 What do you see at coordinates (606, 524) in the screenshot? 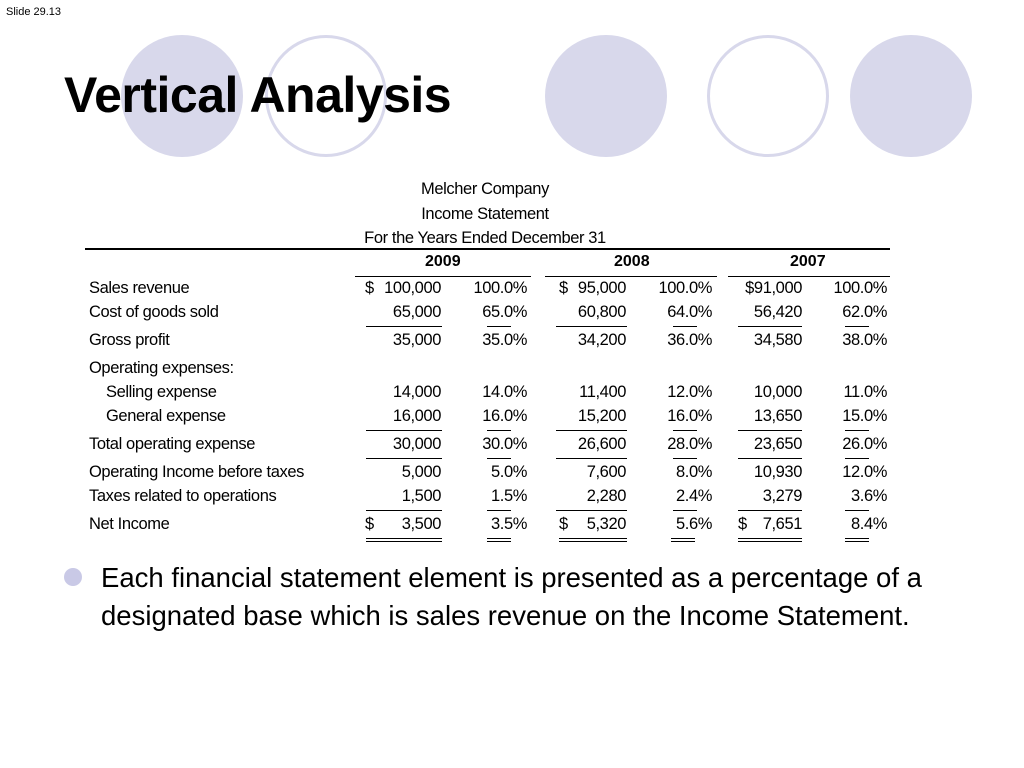
I see `amount-2008: 5,320` at bounding box center [606, 524].